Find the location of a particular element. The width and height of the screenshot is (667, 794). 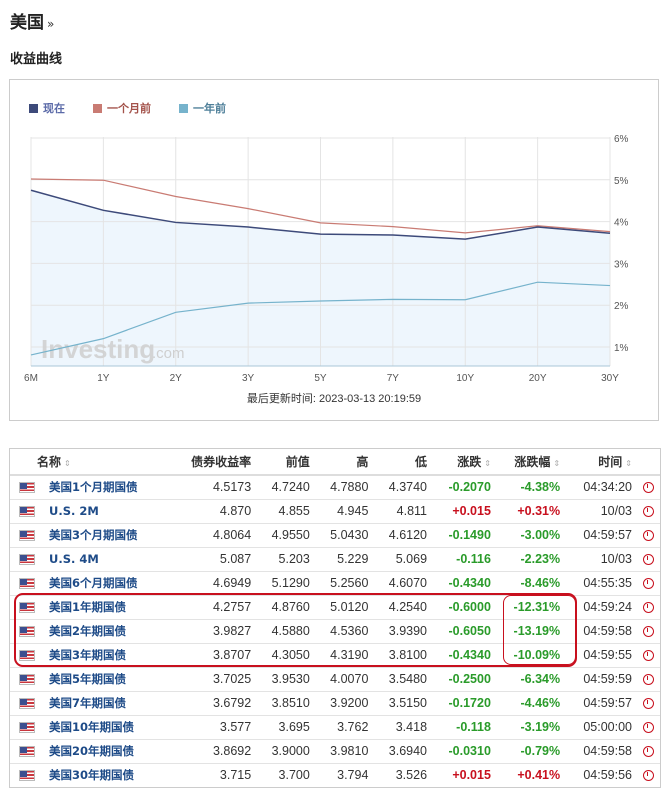

svg-text: 7Y is located at coordinates (393, 378).